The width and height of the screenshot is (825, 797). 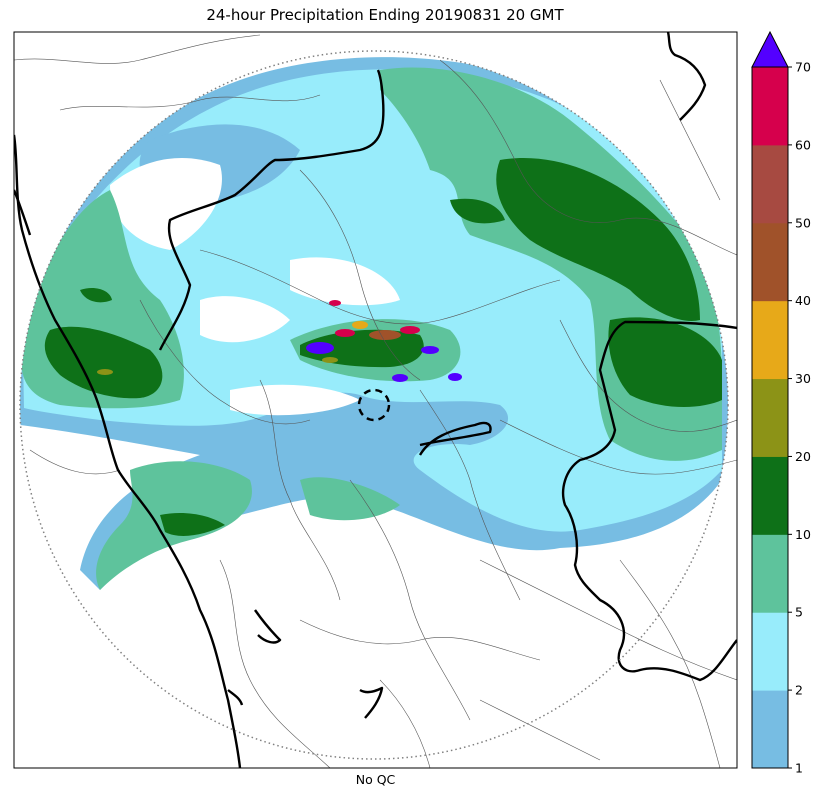 What do you see at coordinates (803, 67) in the screenshot?
I see `colorbar-tick-label: 70` at bounding box center [803, 67].